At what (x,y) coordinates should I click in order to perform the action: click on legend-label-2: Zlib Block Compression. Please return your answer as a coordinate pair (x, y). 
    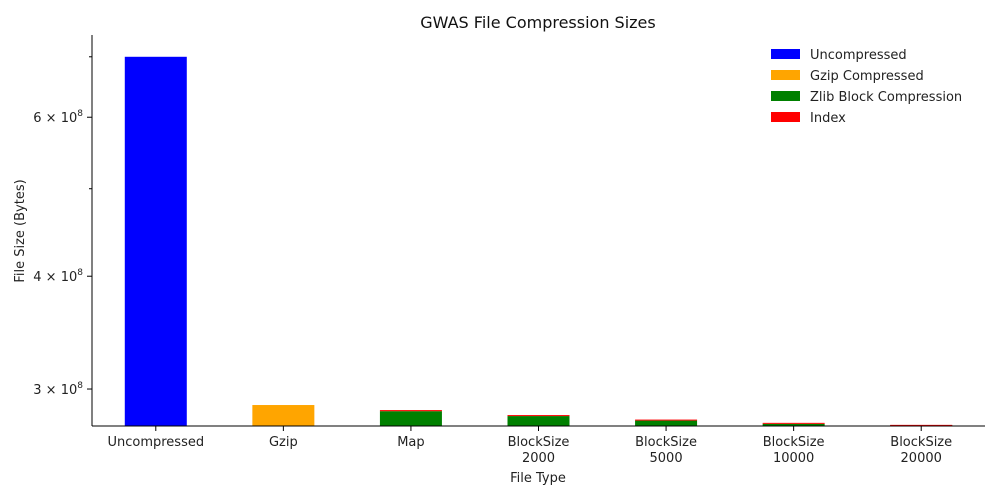
    Looking at the image, I should click on (886, 97).